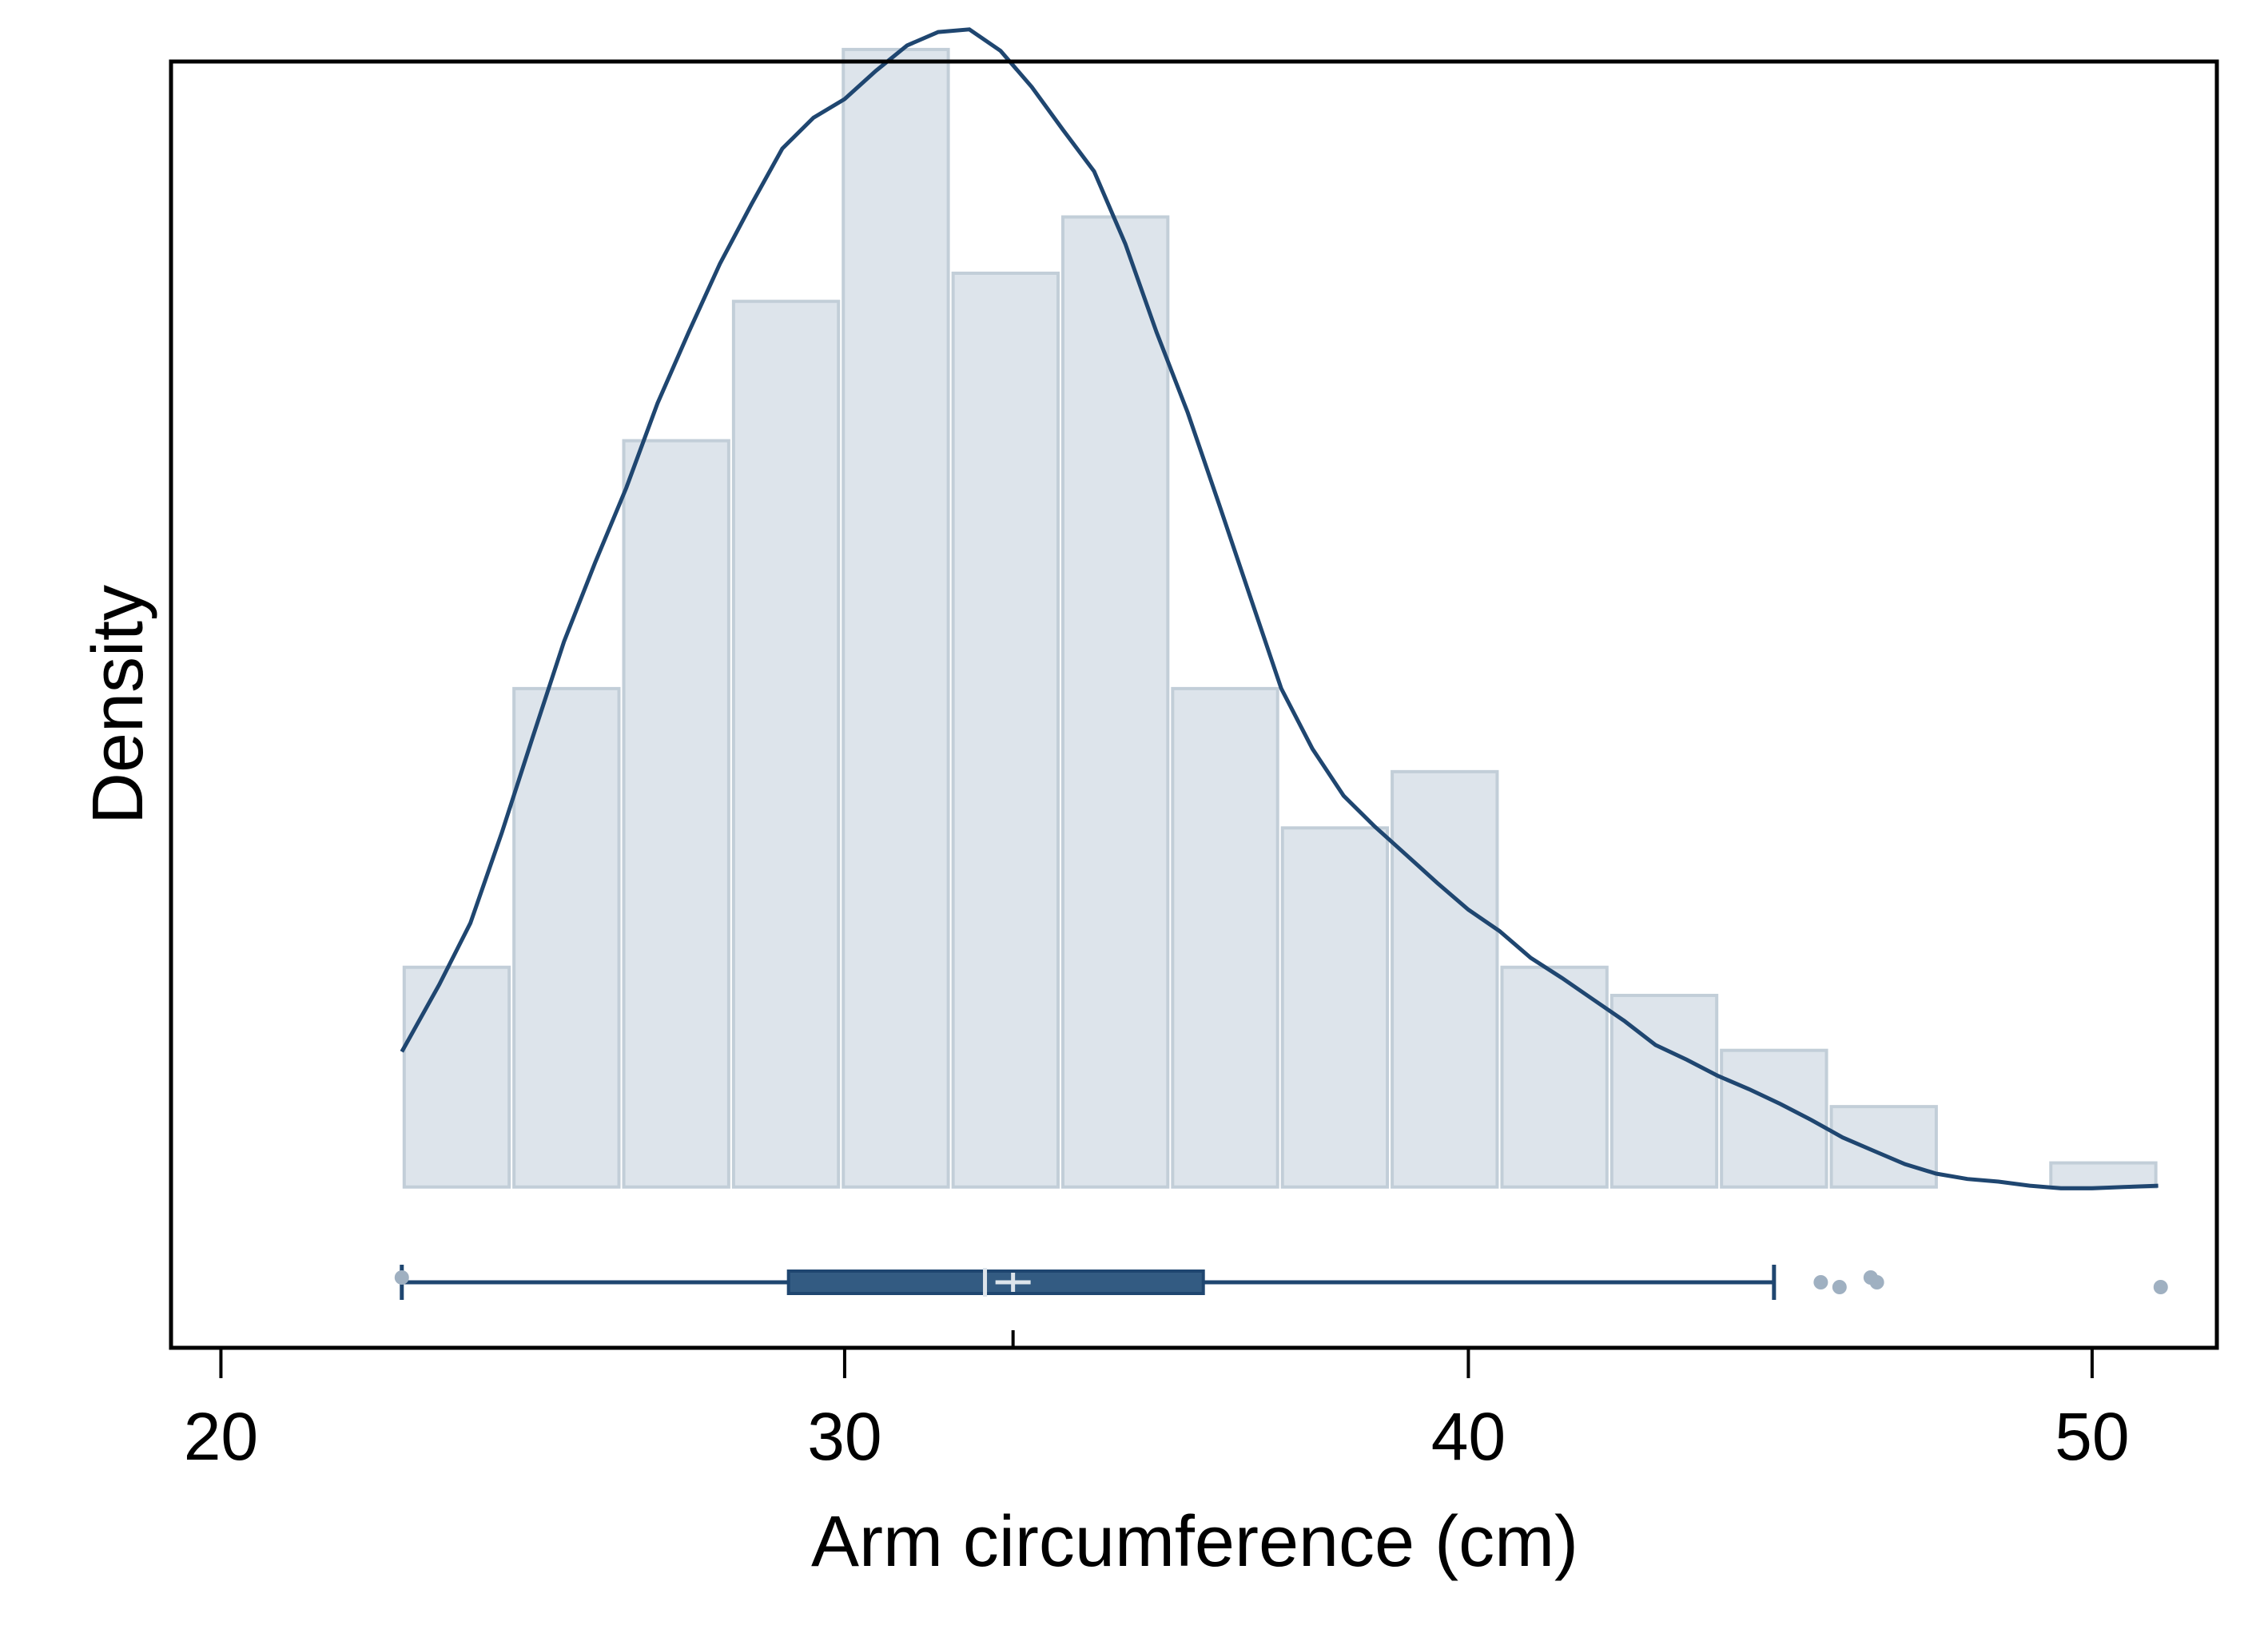  I want to click on x-axis-title: Arm circumference (cm), so click(1194, 1542).